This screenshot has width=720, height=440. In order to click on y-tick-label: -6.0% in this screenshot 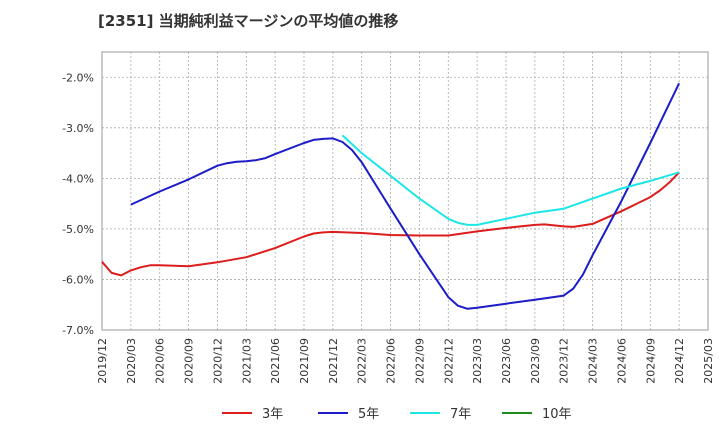, I will do `click(78, 279)`.